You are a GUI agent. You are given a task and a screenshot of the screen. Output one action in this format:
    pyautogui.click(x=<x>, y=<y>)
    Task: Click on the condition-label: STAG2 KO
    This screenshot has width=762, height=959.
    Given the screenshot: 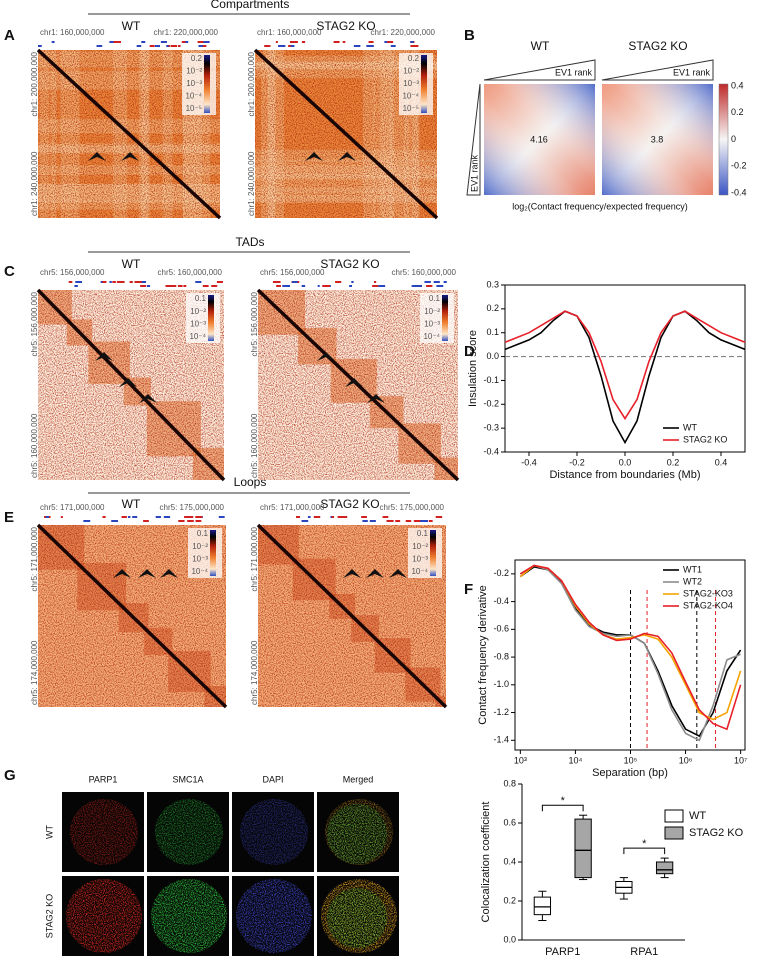 What is the action you would take?
    pyautogui.click(x=349, y=504)
    